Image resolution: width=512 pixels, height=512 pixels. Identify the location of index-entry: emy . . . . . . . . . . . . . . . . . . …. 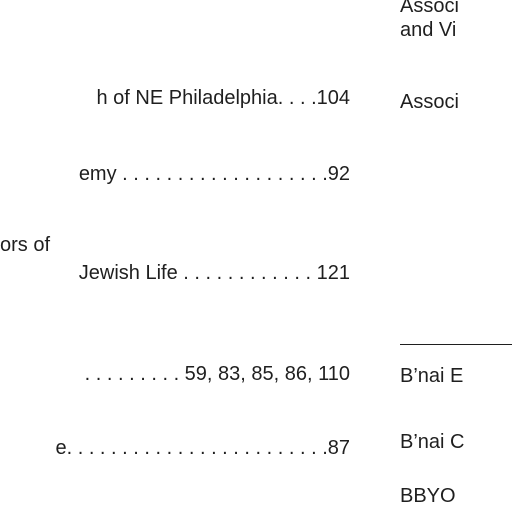
(175, 175).